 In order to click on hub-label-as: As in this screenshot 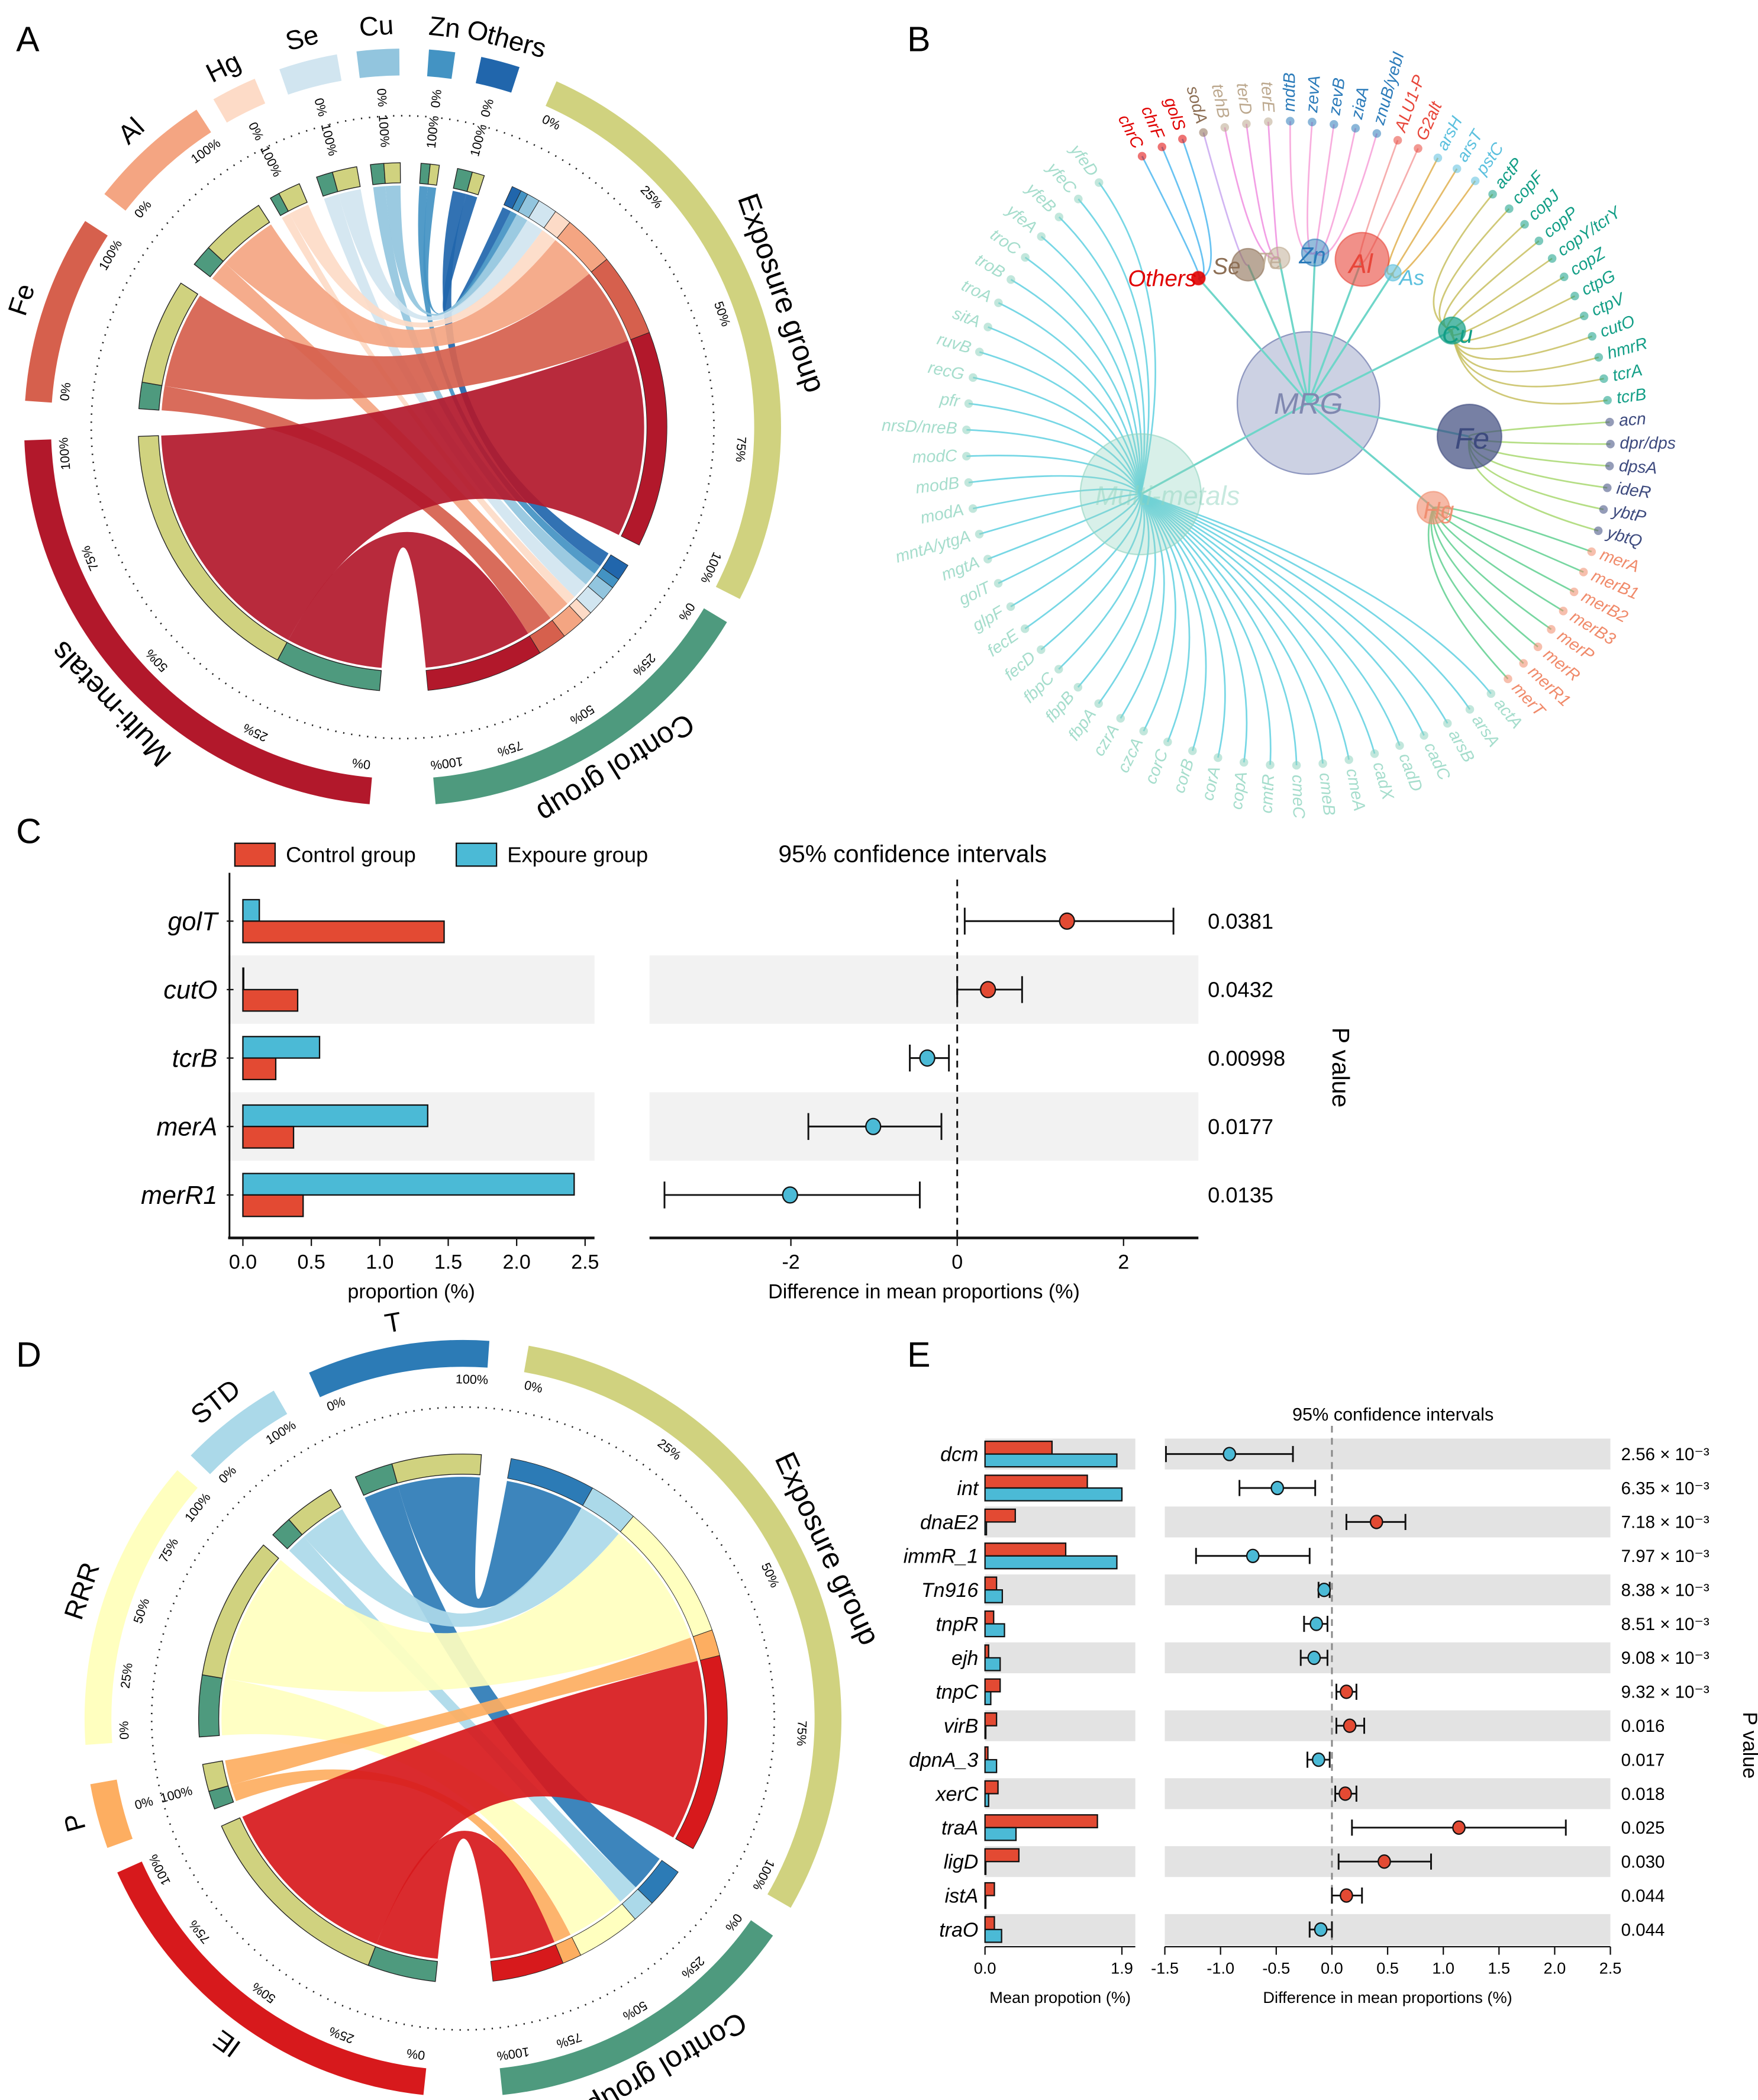, I will do `click(1411, 277)`.